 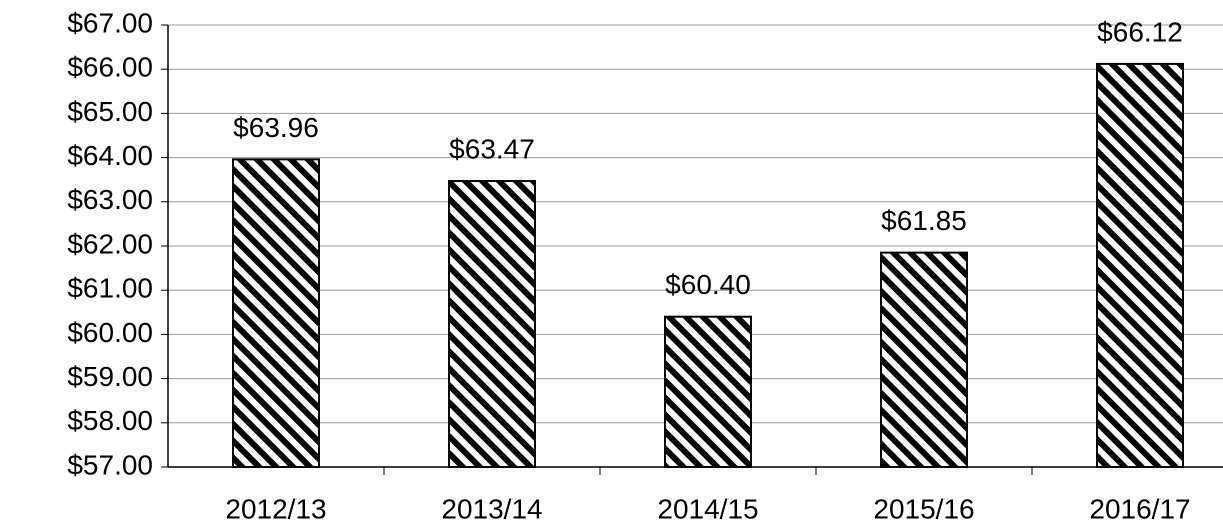 I want to click on y-tick-label: $65.00, so click(x=110, y=111).